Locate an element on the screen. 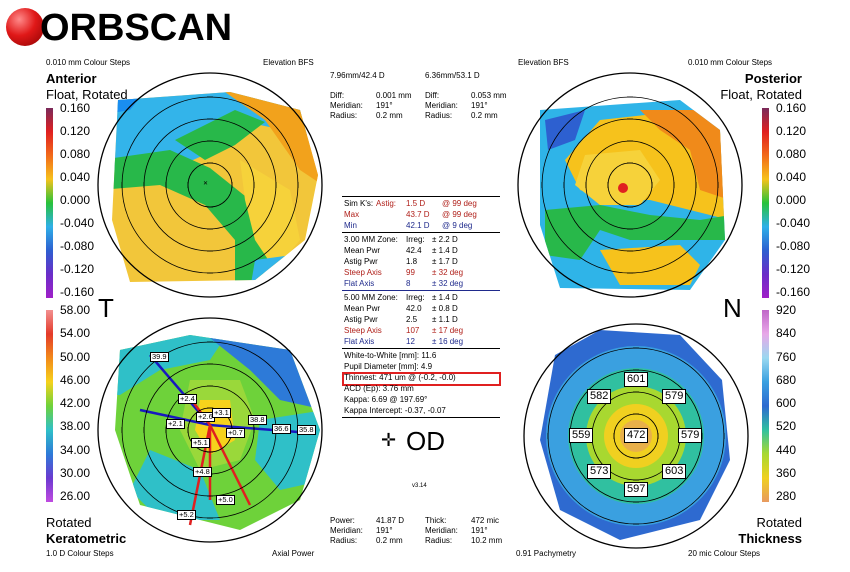 Image resolution: width=850 pixels, height=572 pixels. zone5-flat: 12 is located at coordinates (410, 341).